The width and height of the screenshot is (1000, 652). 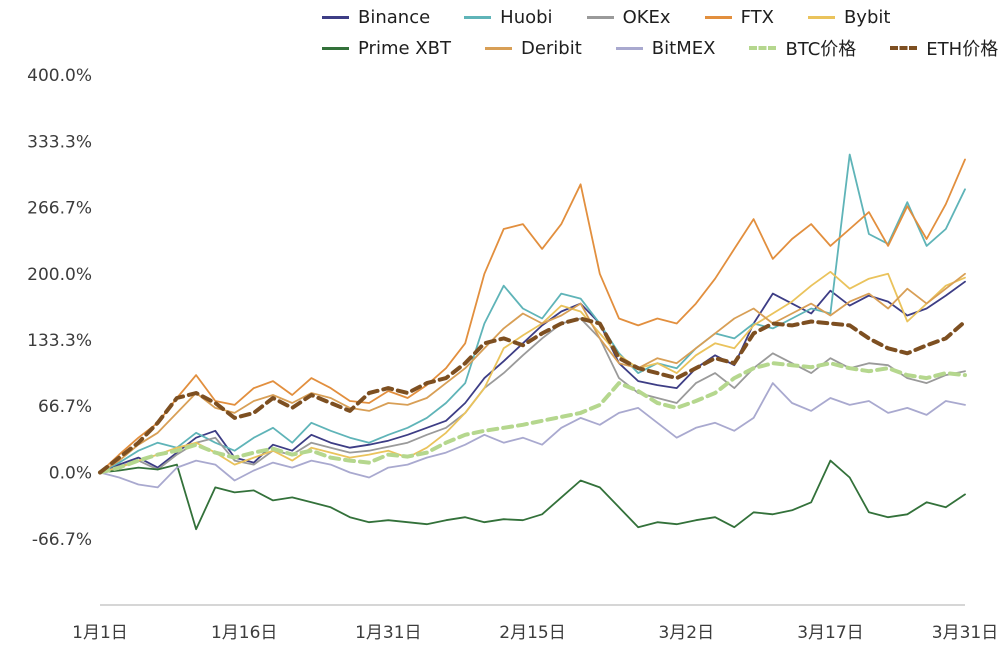 What do you see at coordinates (965, 633) in the screenshot?
I see `x-tick-label: 3月31日` at bounding box center [965, 633].